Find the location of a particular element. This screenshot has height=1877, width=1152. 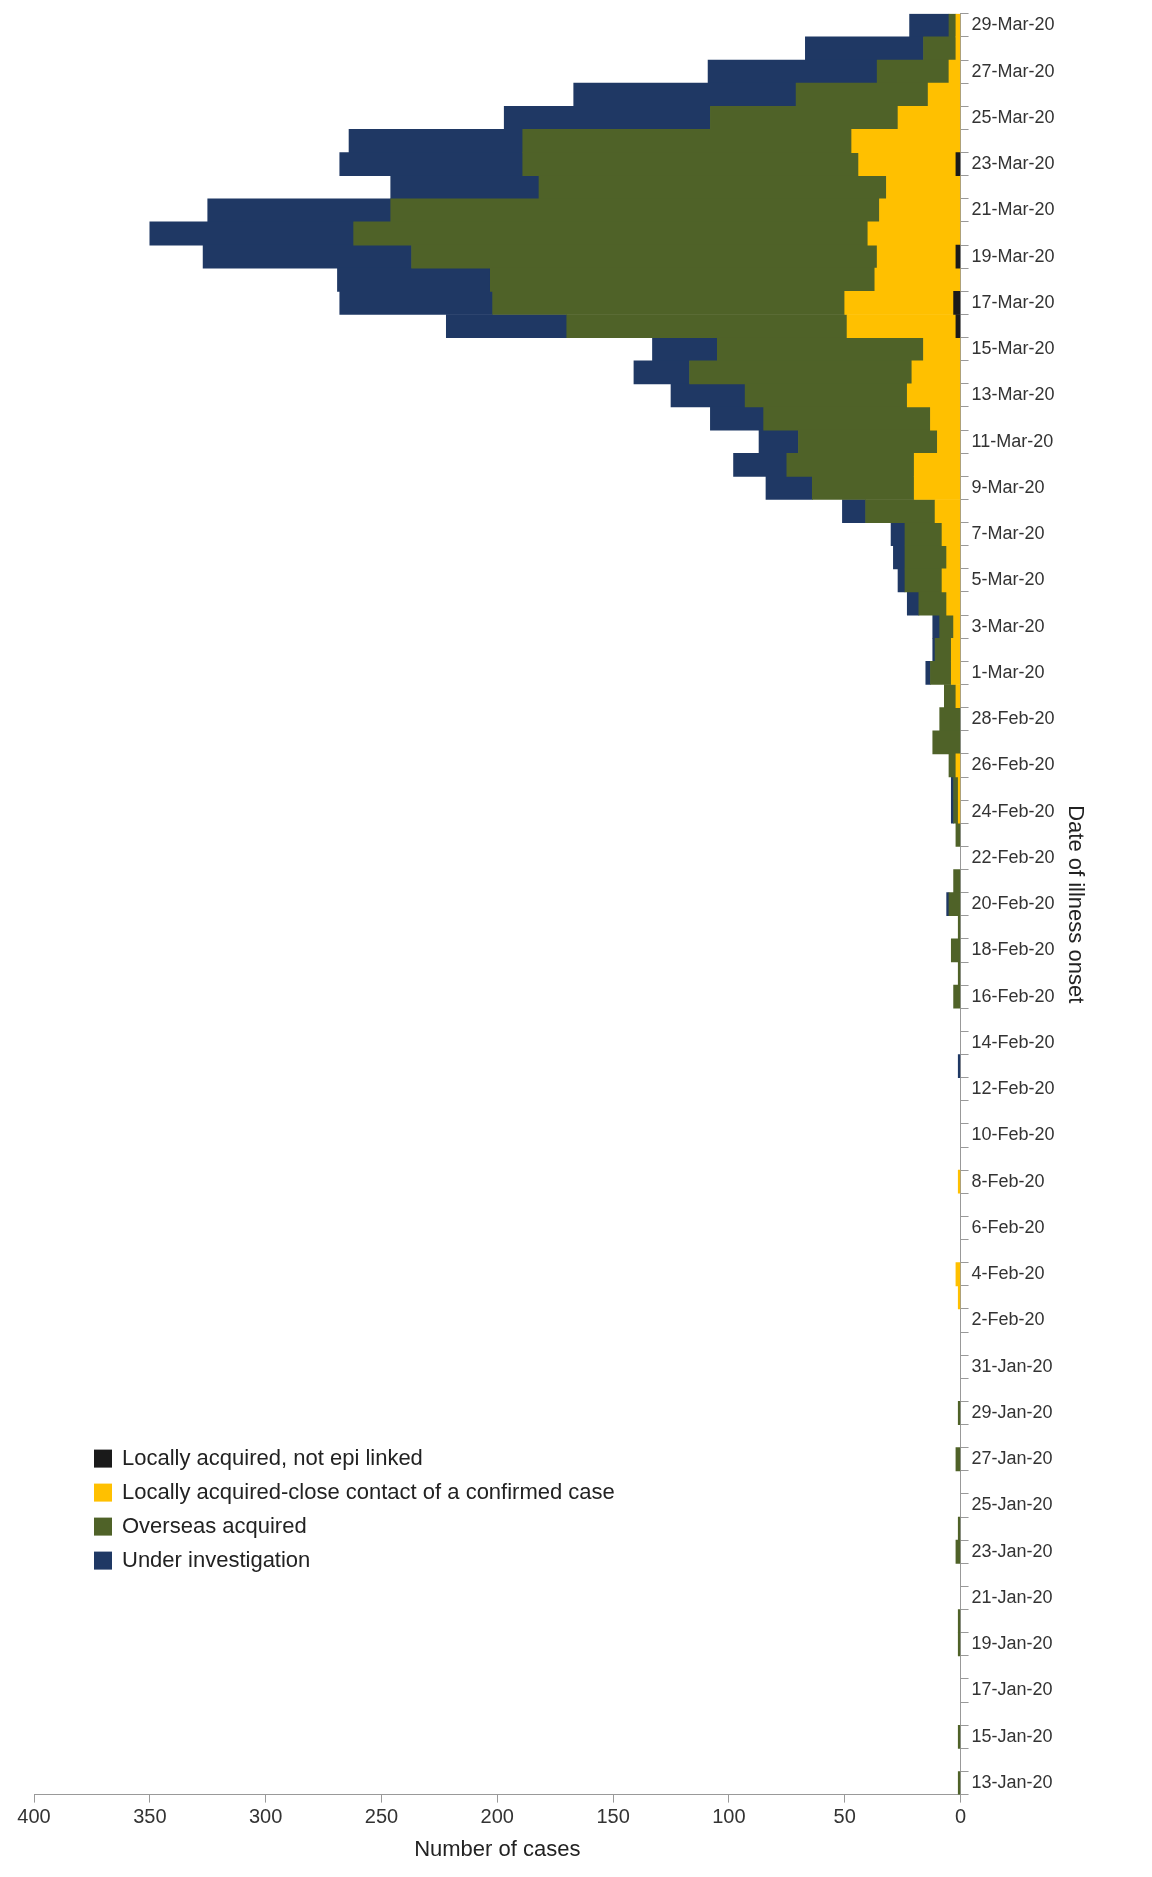

y-tick-label: 16-Feb-20 is located at coordinates (1013, 995).